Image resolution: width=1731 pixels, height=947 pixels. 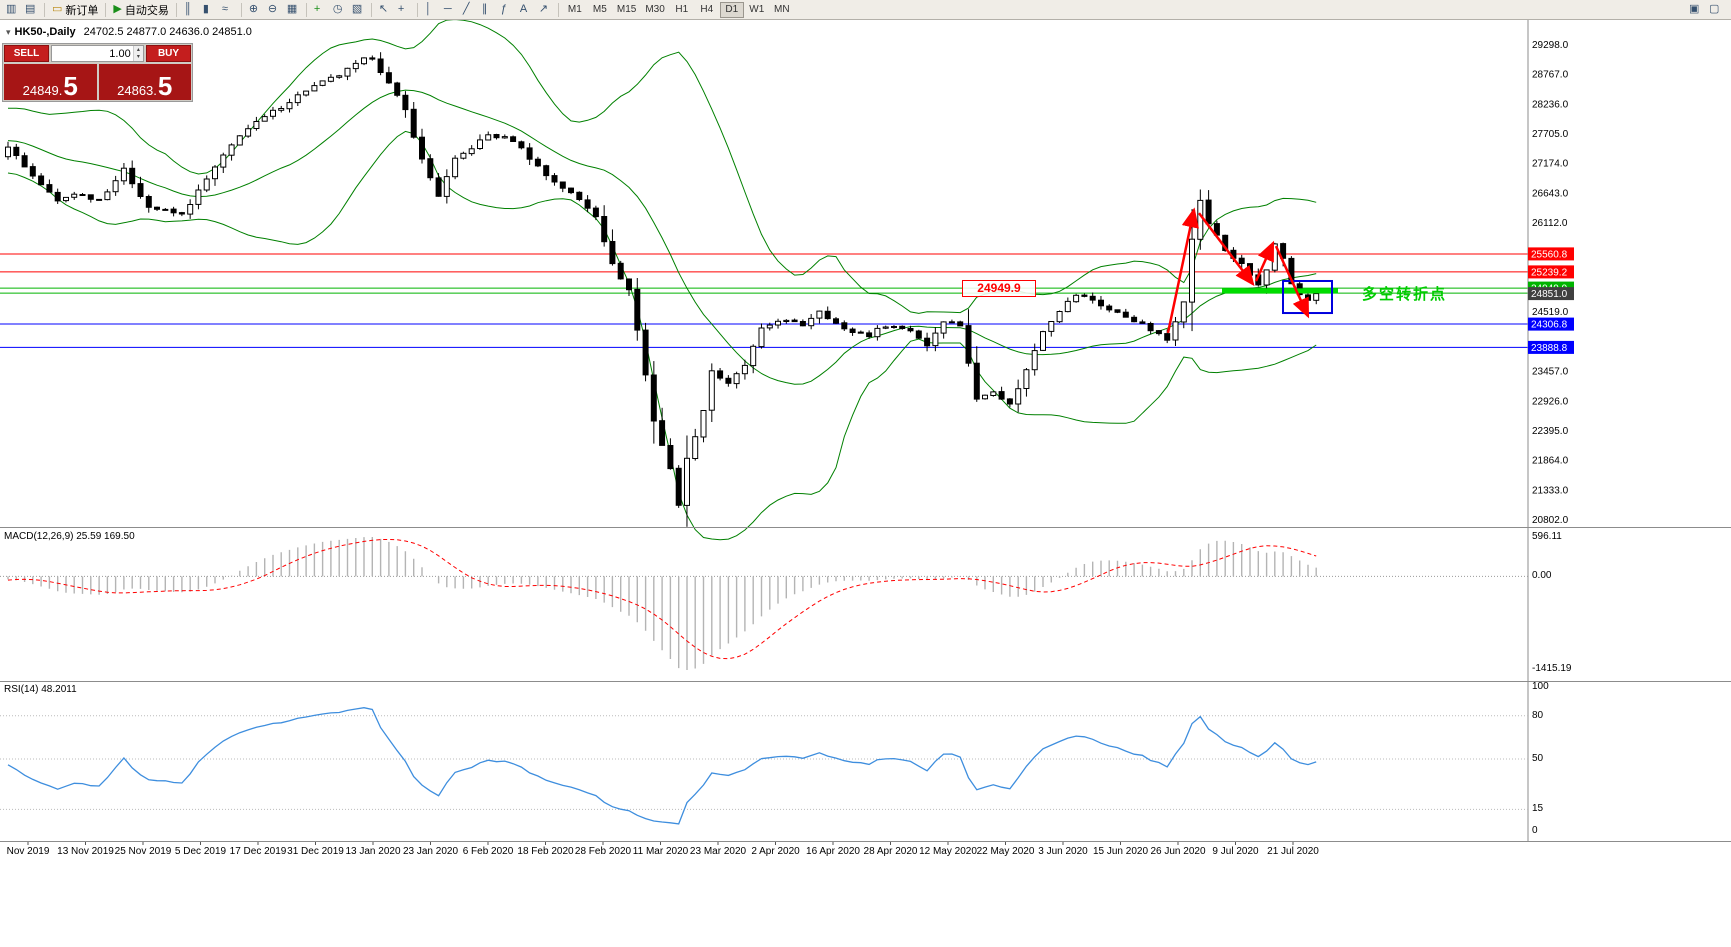 I want to click on sell-price-display: 24849. 5, so click(x=50, y=82).